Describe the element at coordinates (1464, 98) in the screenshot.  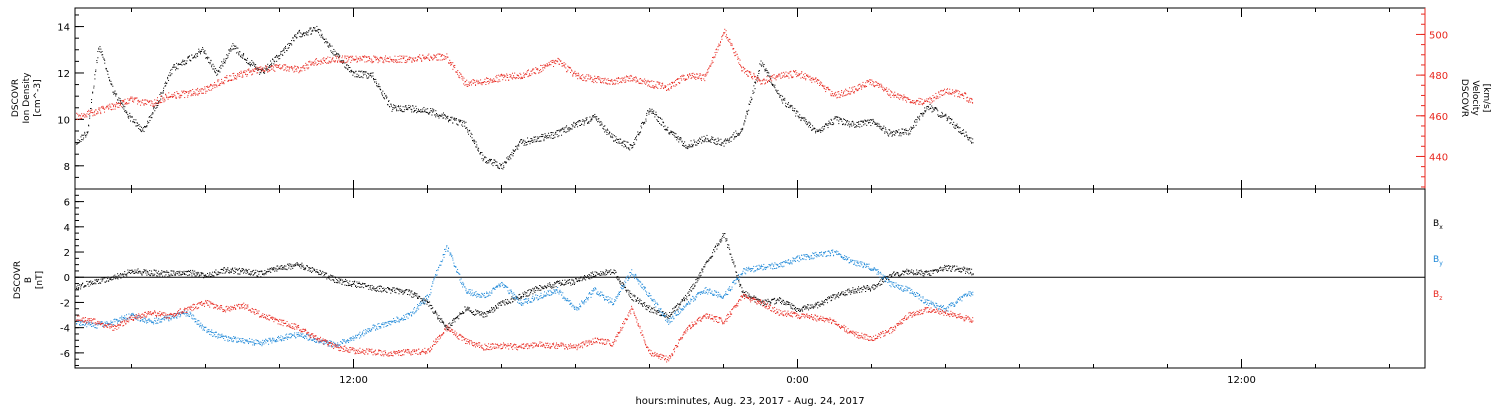
I see `top-right-ylabel-line1: DSCOVR` at that location.